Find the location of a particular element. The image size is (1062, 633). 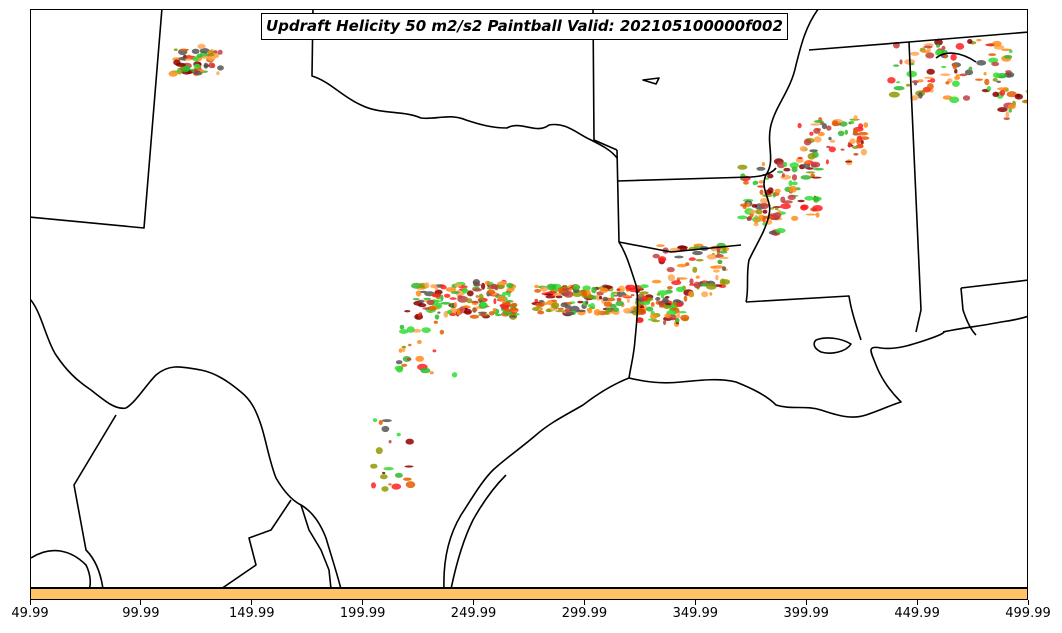

ms-al-border is located at coordinates (865, 187).